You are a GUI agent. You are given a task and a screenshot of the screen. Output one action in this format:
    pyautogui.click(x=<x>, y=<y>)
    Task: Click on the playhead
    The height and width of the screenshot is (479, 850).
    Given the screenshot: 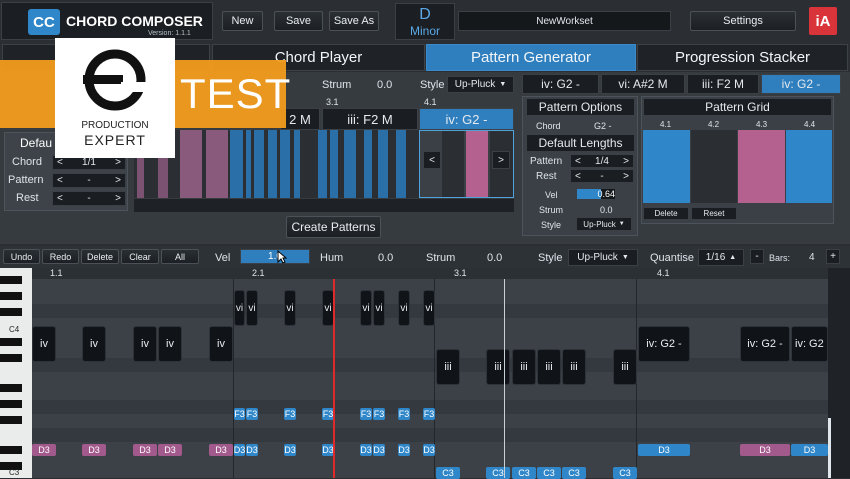 What is the action you would take?
    pyautogui.click(x=334, y=378)
    